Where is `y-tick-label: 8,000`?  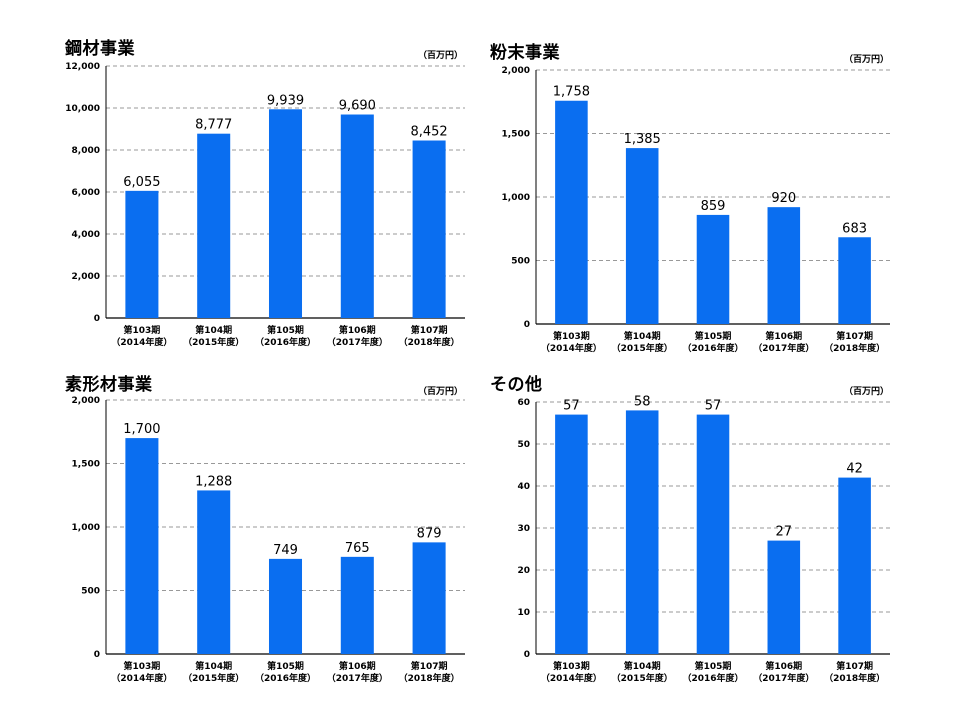
y-tick-label: 8,000 is located at coordinates (86, 151).